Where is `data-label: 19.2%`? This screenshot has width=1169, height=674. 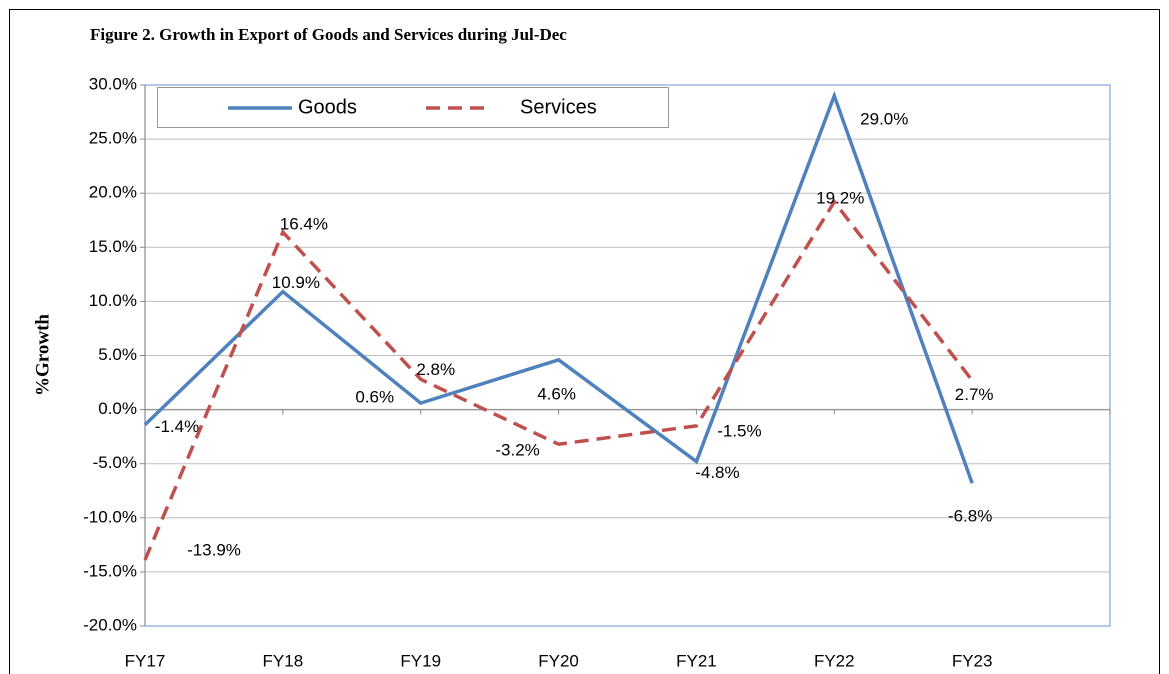 data-label: 19.2% is located at coordinates (840, 197).